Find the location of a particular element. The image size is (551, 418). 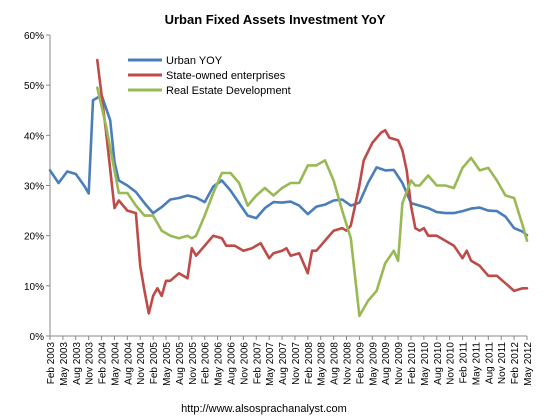

y-tick-label: 10% is located at coordinates (34, 287).